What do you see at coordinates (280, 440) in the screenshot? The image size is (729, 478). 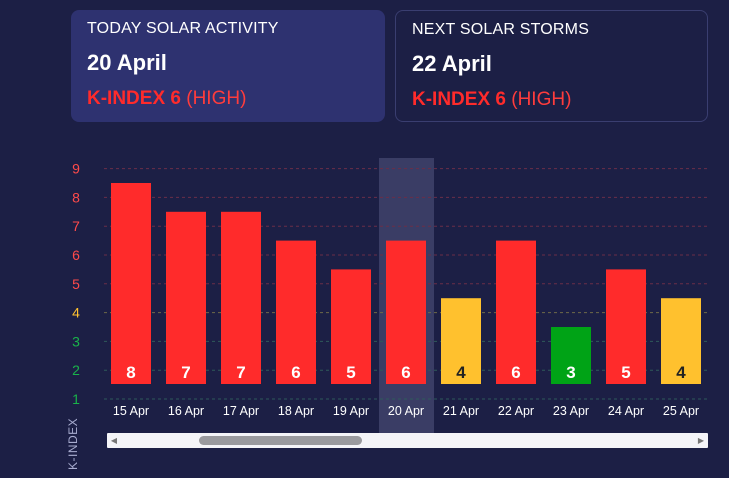 I see `scrollbar-thumb` at bounding box center [280, 440].